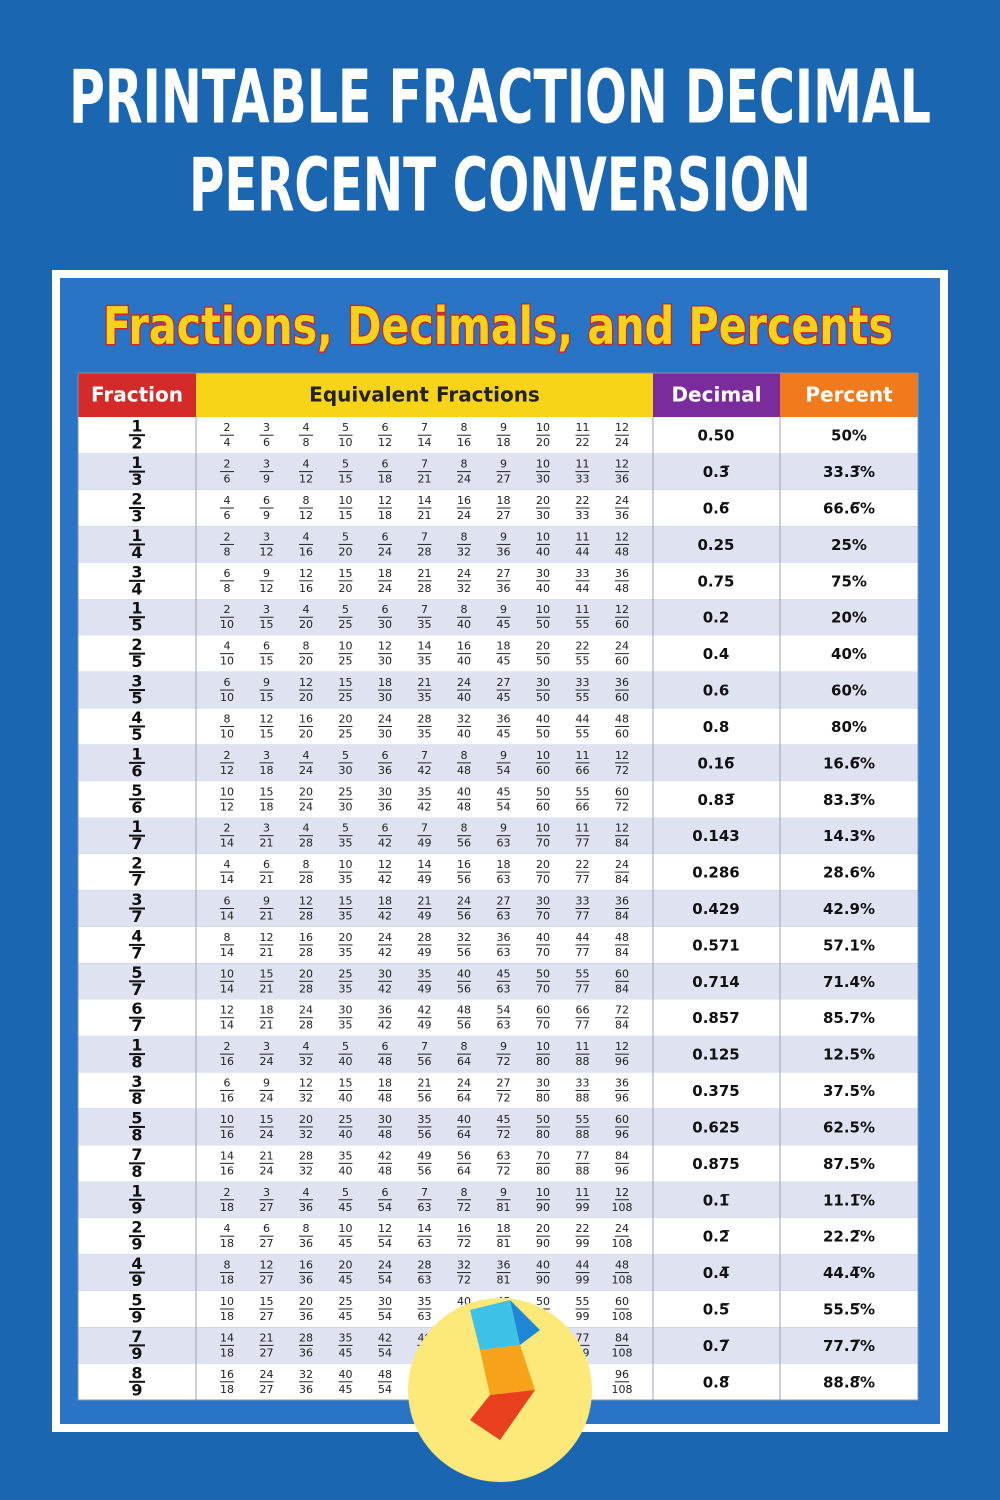 The image size is (1000, 1500). What do you see at coordinates (715, 436) in the screenshot?
I see `decimal: 0.50` at bounding box center [715, 436].